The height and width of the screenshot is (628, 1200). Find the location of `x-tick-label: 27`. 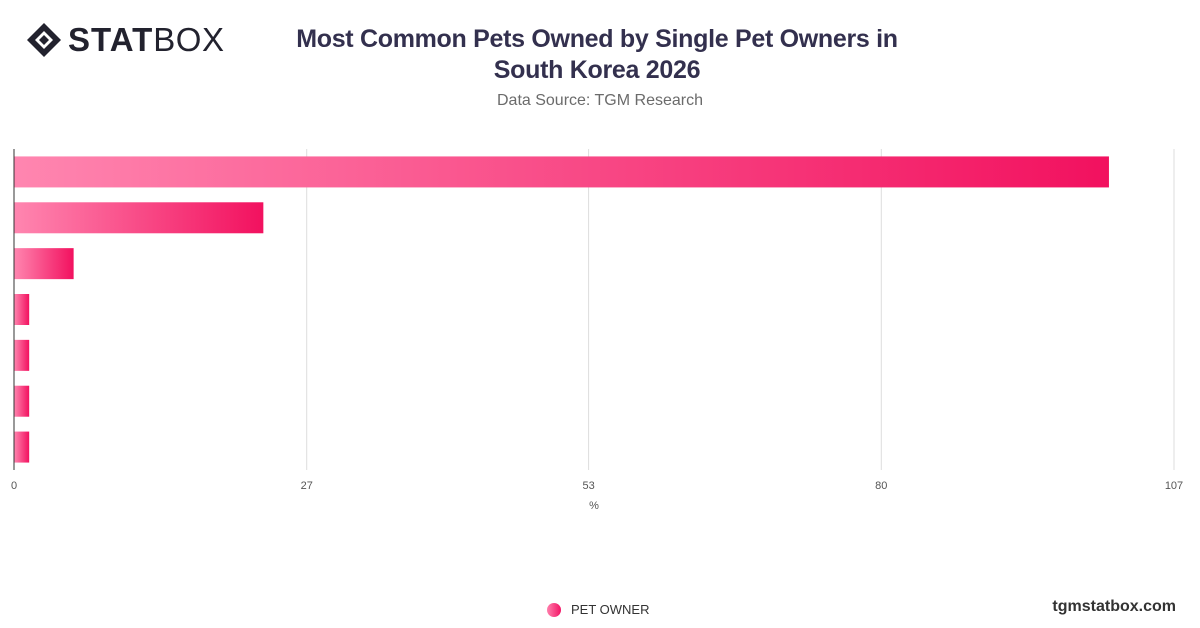

x-tick-label: 27 is located at coordinates (307, 486).